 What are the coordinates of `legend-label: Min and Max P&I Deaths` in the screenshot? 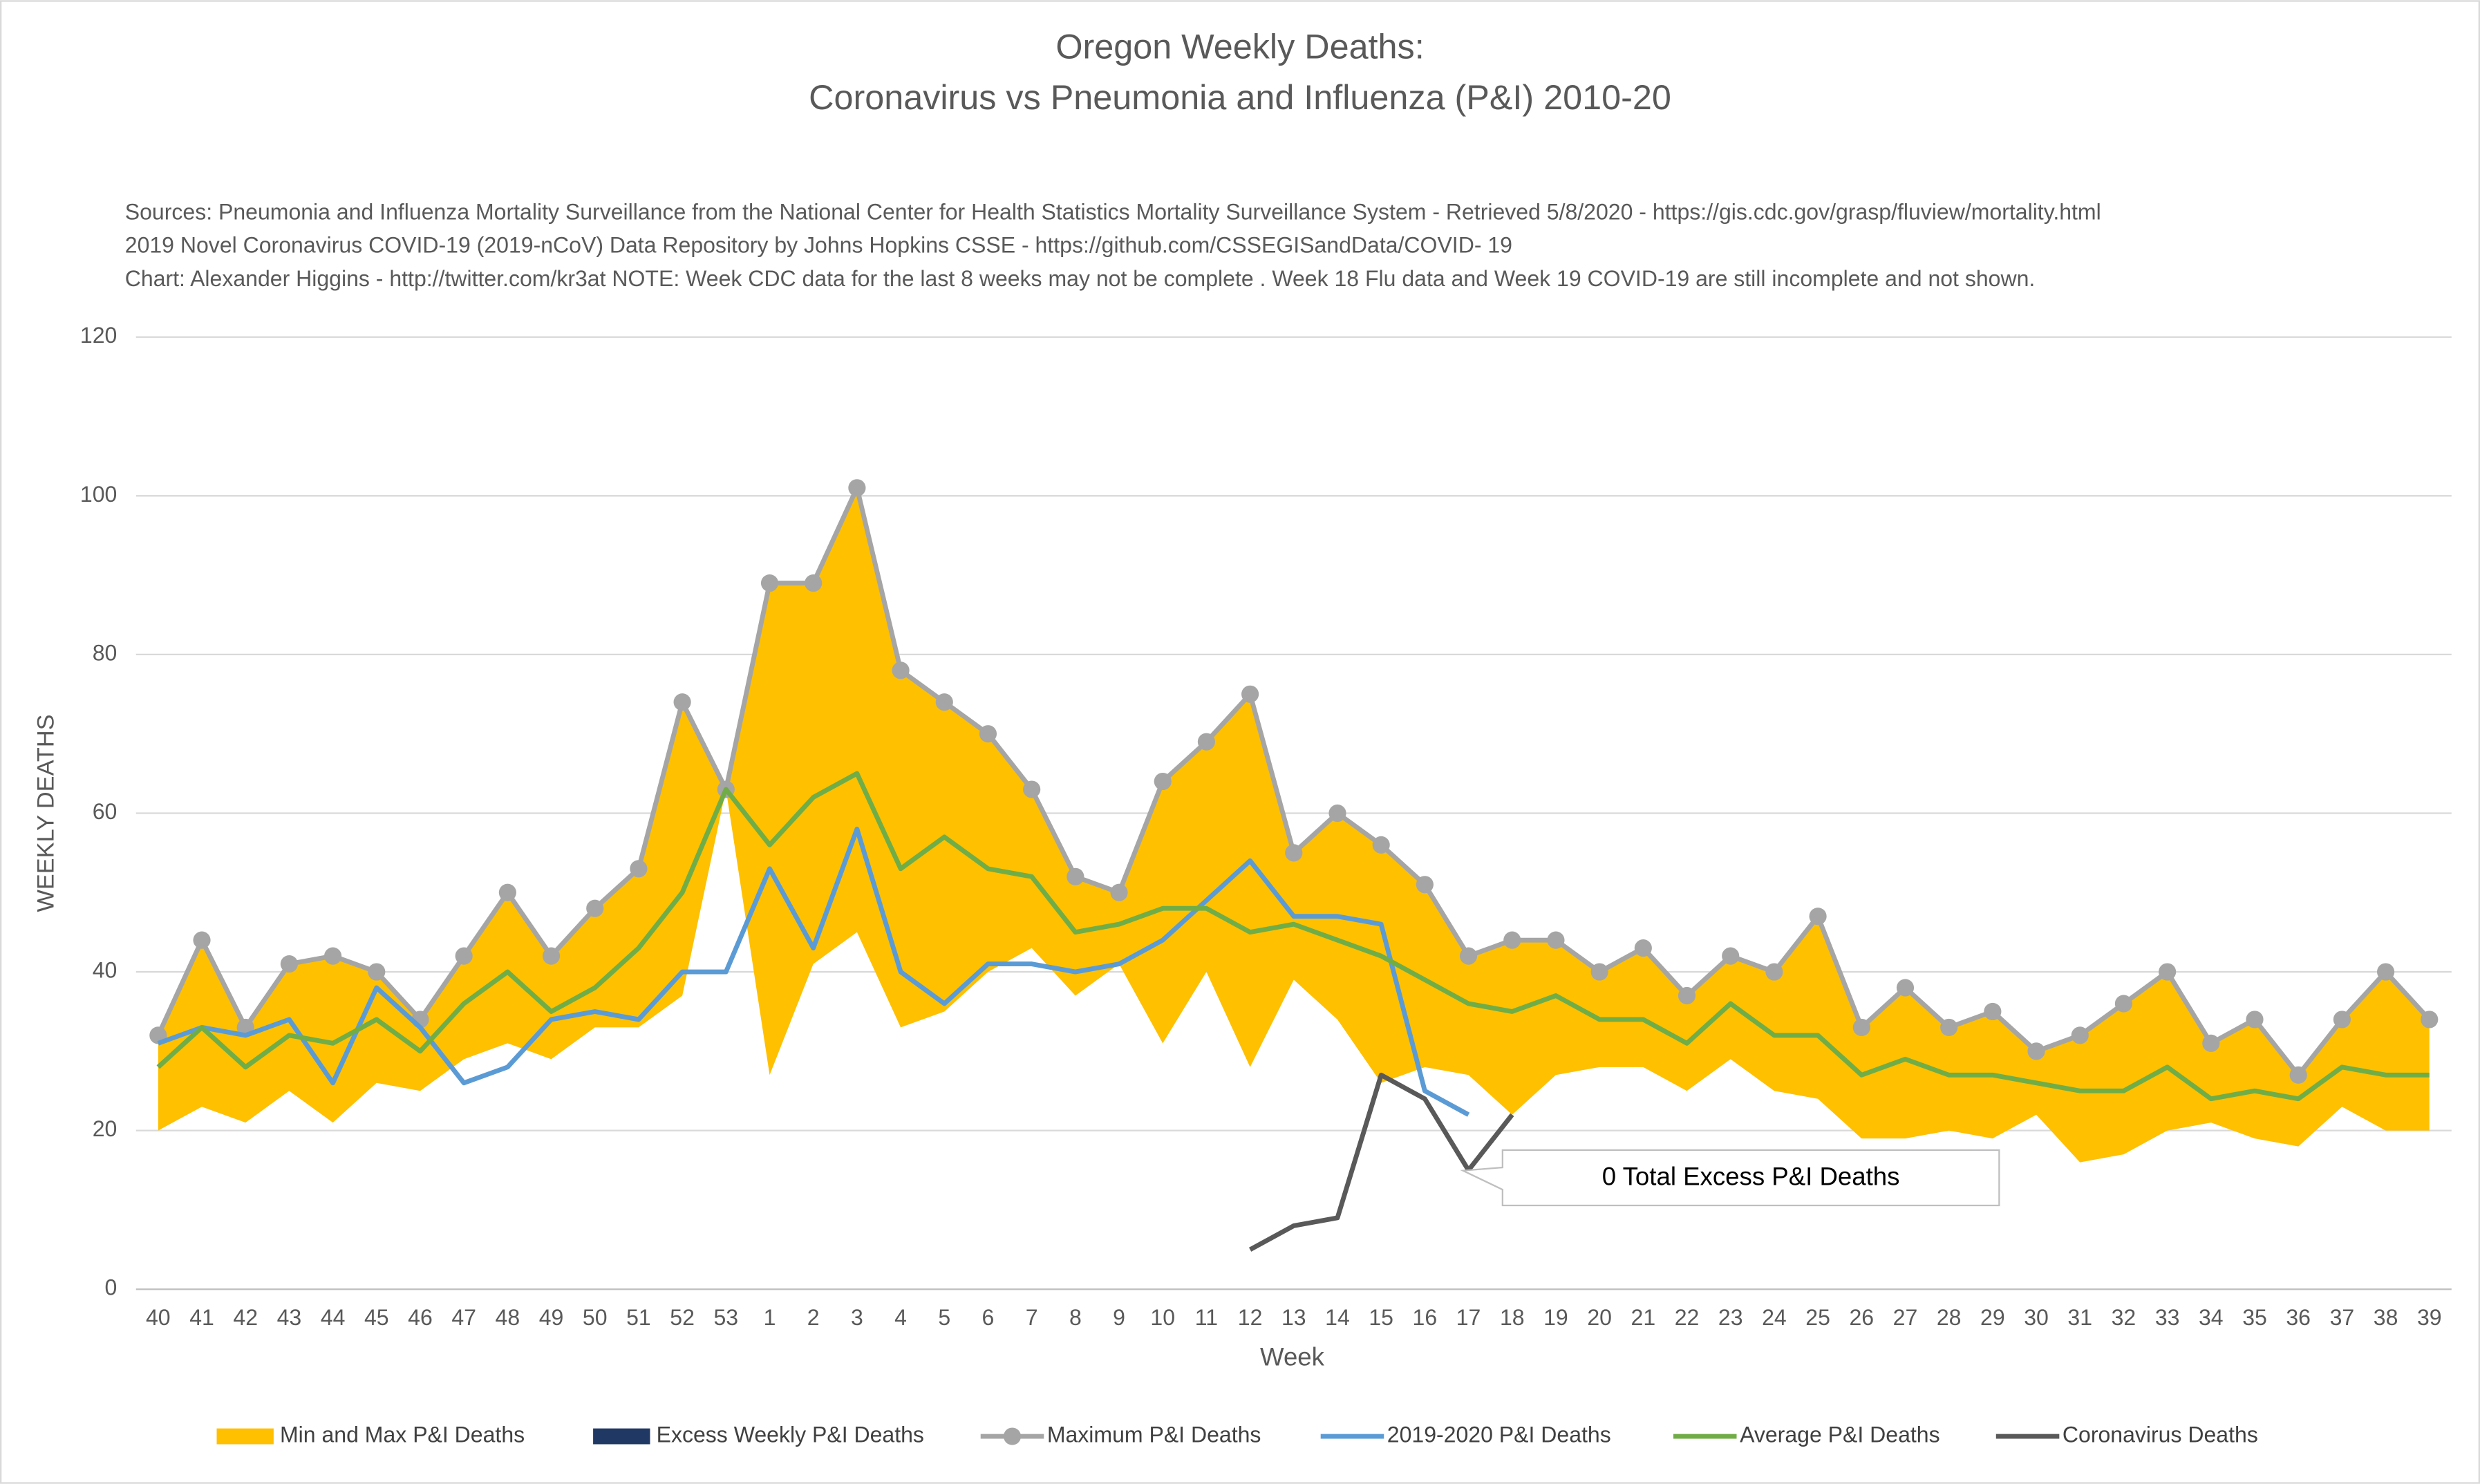 It's located at (403, 1435).